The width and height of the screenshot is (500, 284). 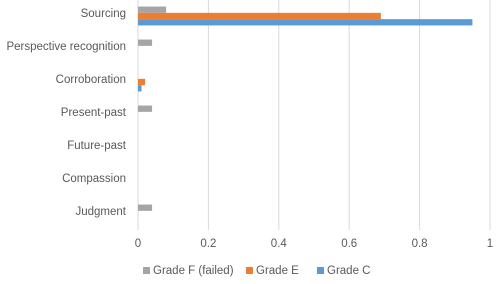 What do you see at coordinates (420, 244) in the screenshot?
I see `x-tick-label: 0.8` at bounding box center [420, 244].